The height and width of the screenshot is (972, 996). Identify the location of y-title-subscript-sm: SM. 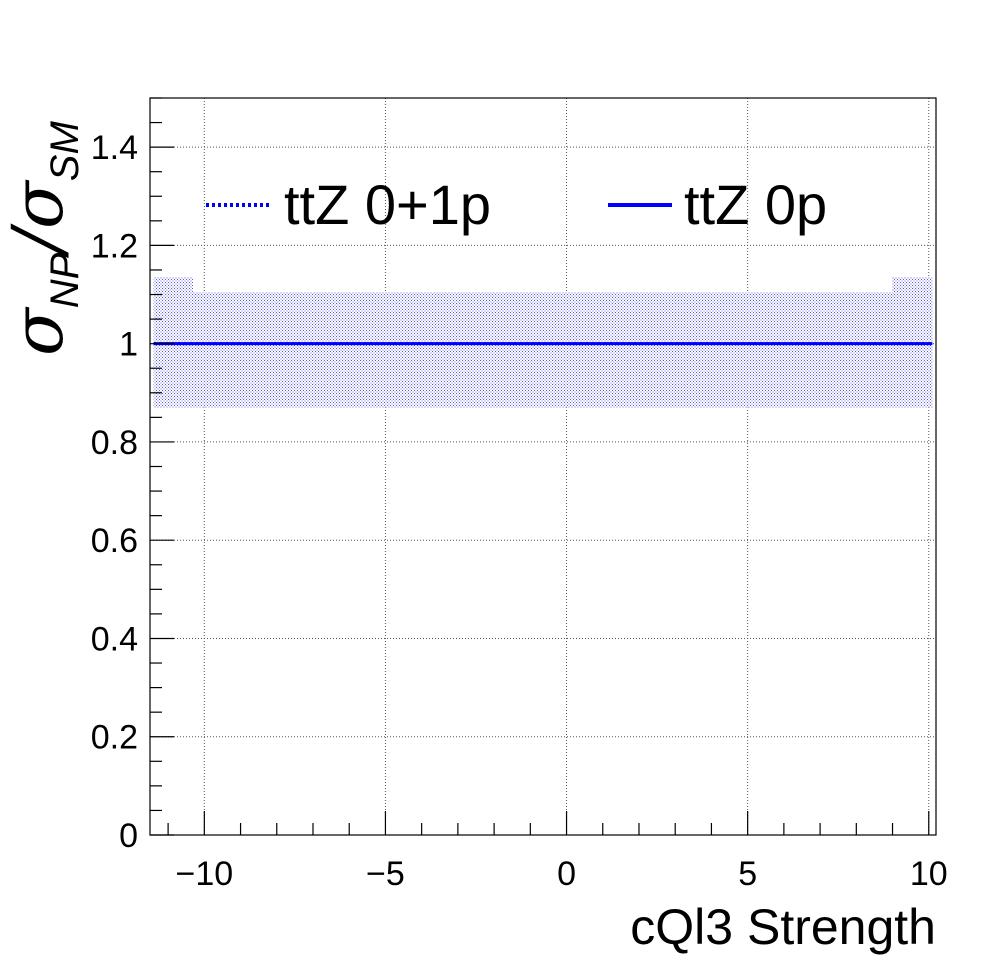
(65, 151).